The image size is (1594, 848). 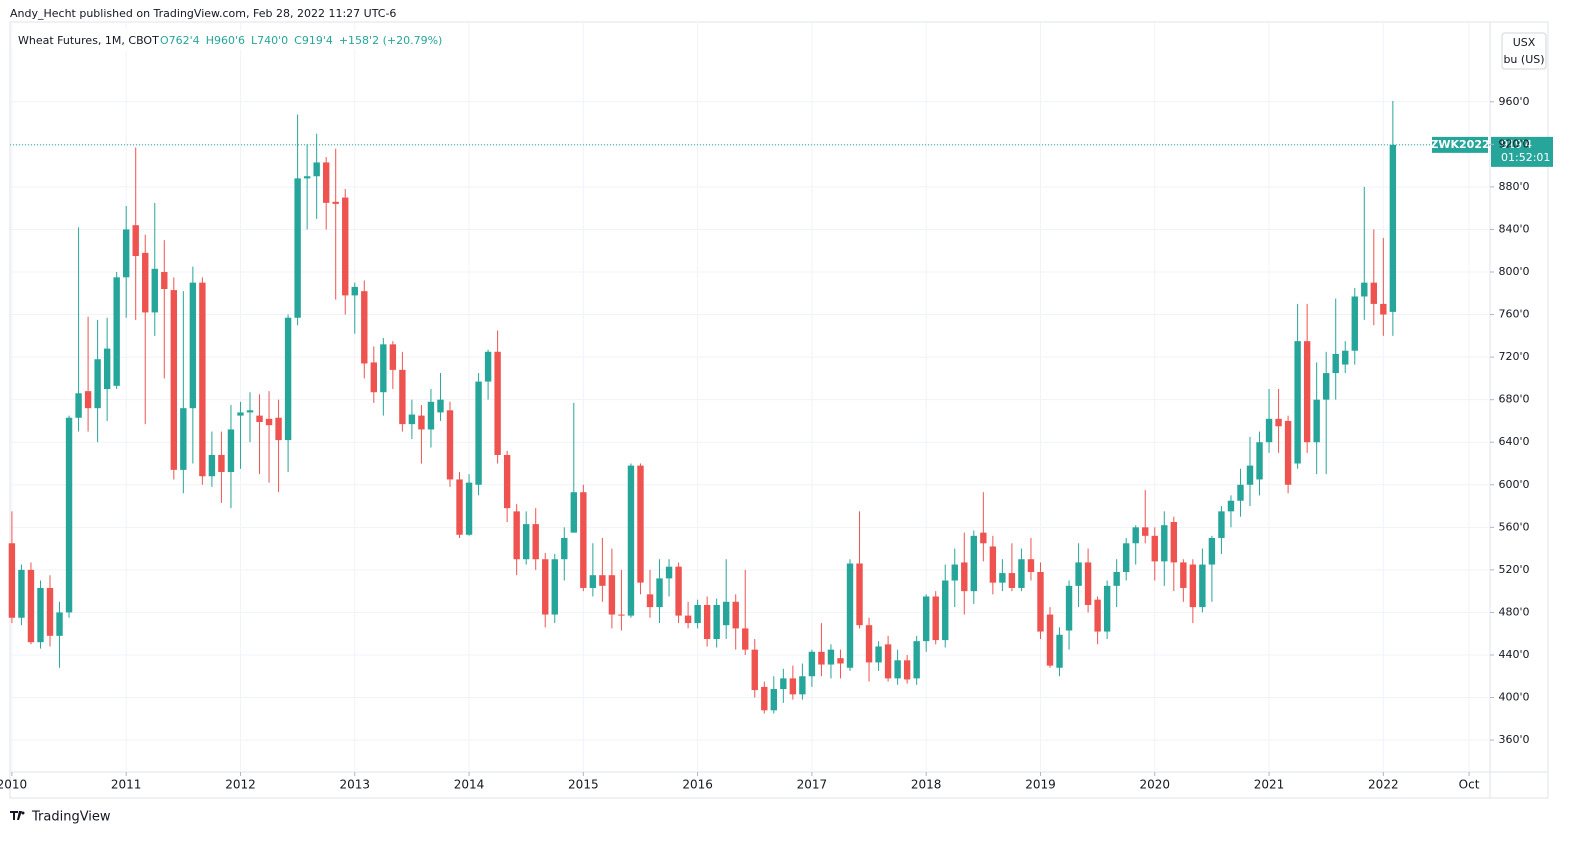 What do you see at coordinates (1513, 697) in the screenshot?
I see `y-tick-label: 400'0` at bounding box center [1513, 697].